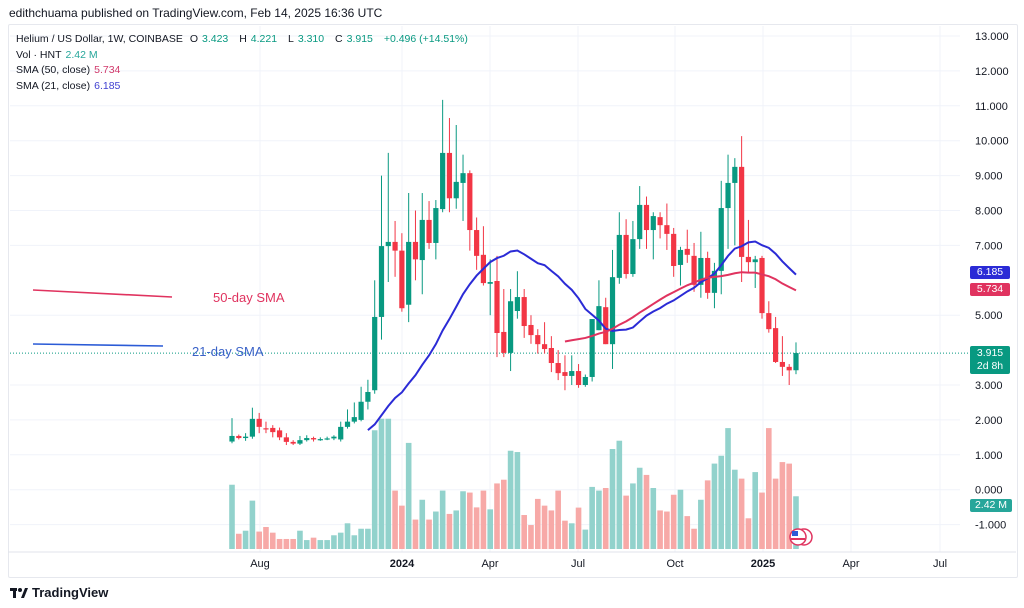  What do you see at coordinates (264, 39) in the screenshot?
I see `high-value: 4.221` at bounding box center [264, 39].